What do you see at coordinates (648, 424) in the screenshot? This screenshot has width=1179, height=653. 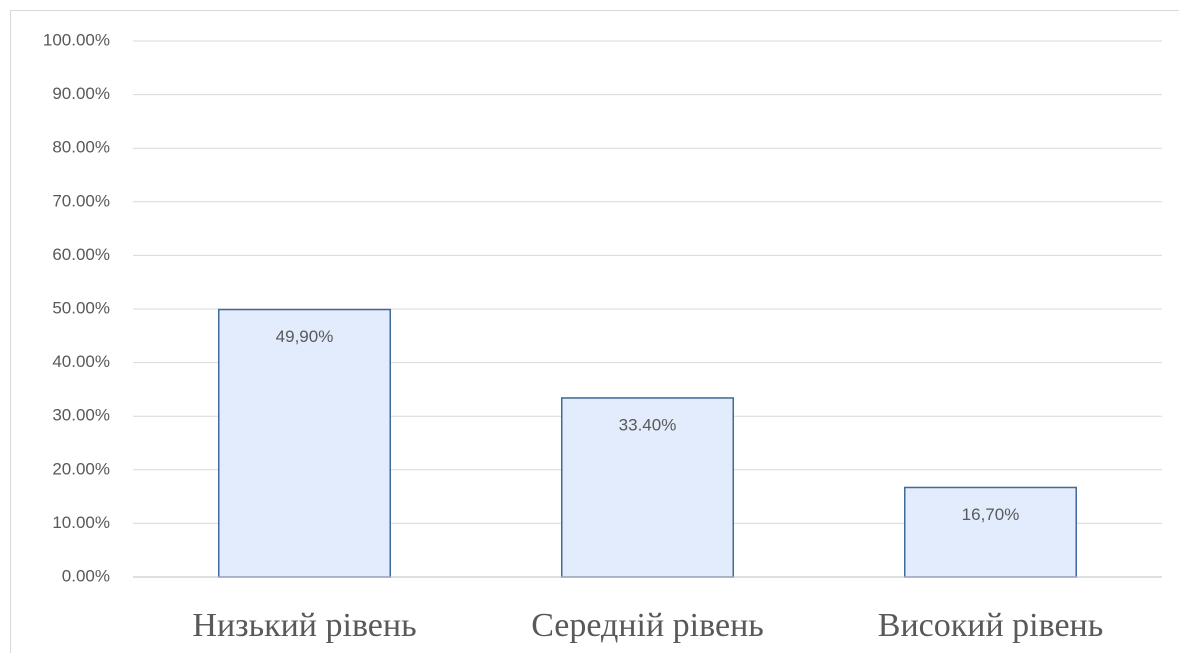 I see `data-label: 33.40%` at bounding box center [648, 424].